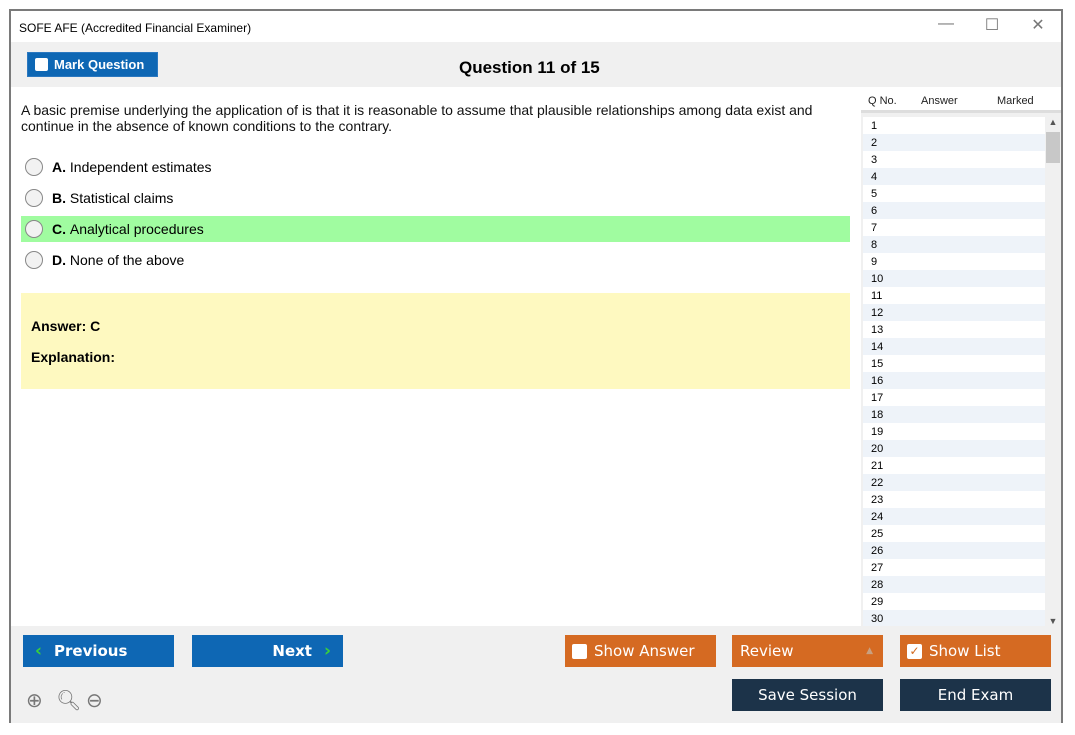 The image size is (1075, 735). What do you see at coordinates (34, 701) in the screenshot?
I see `zoom-in-icon: ⊕` at bounding box center [34, 701].